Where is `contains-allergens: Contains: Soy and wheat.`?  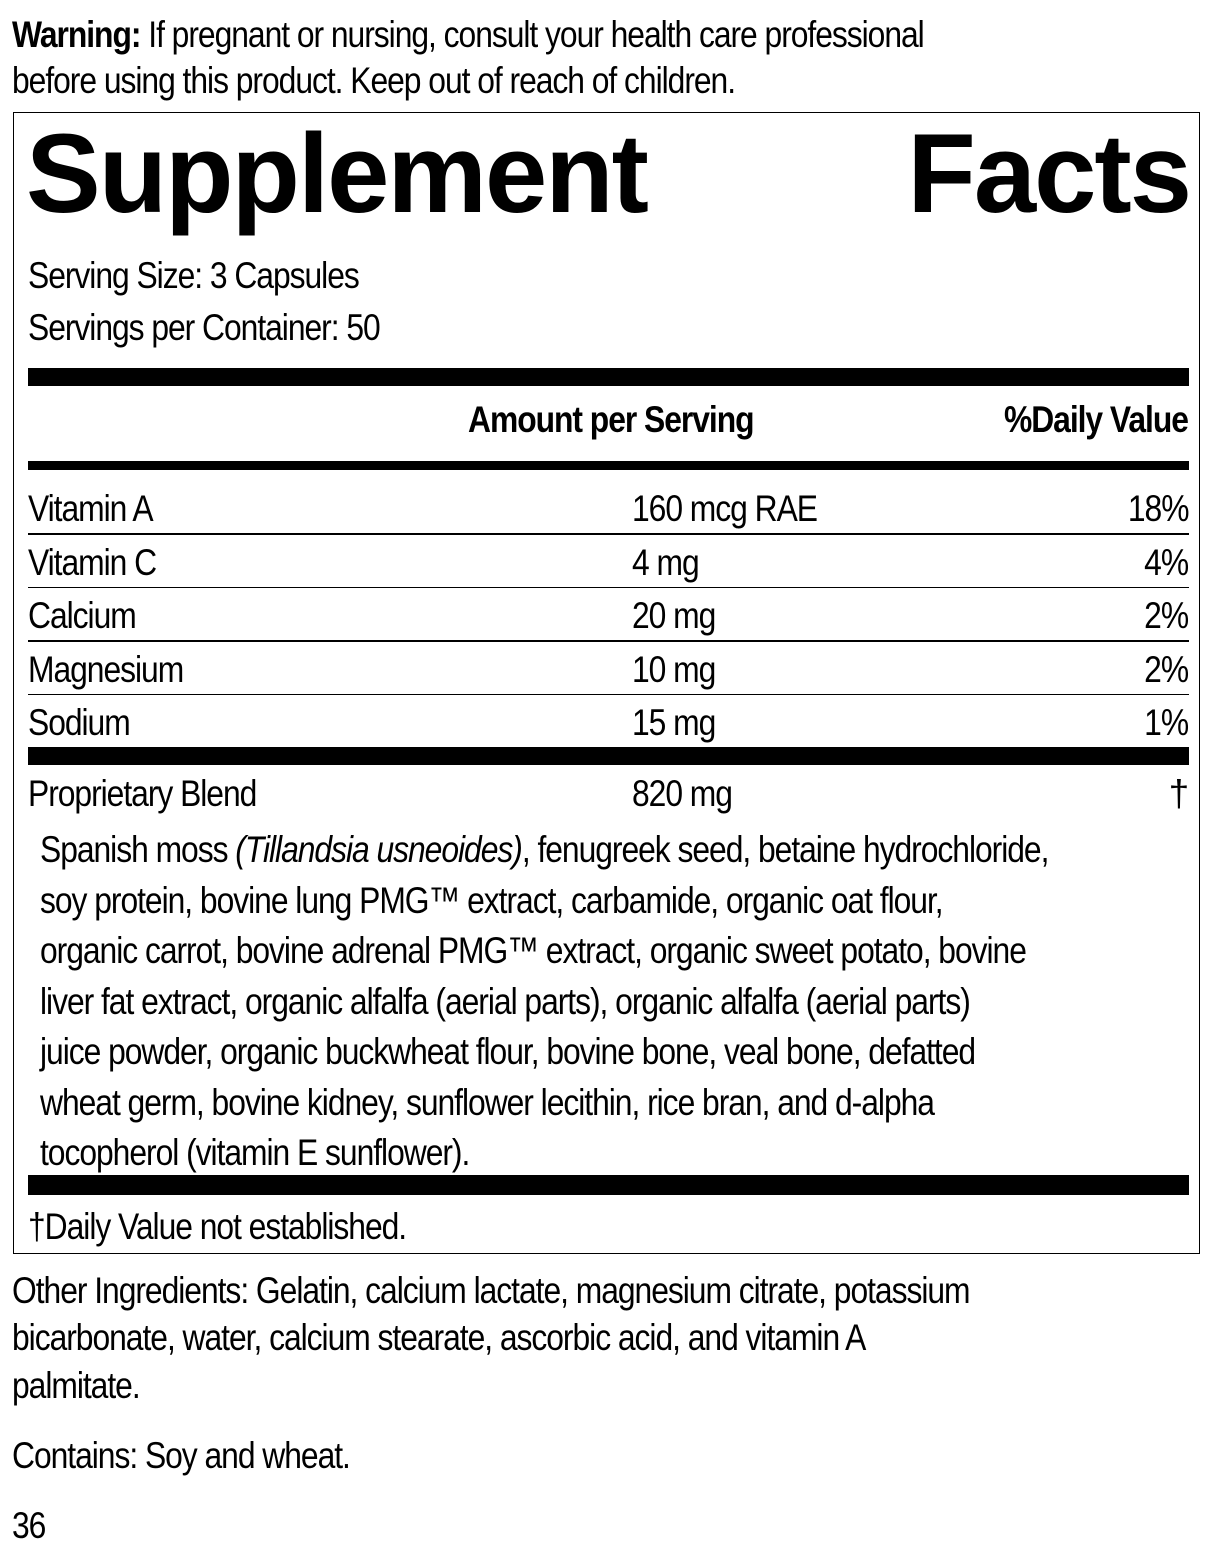 contains-allergens: Contains: Soy and wheat. is located at coordinates (181, 1455).